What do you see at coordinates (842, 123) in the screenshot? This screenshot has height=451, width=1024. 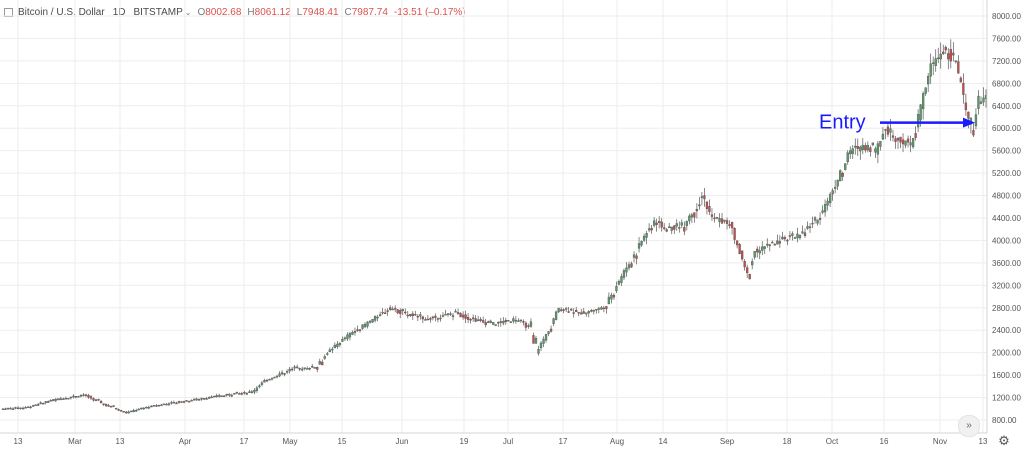 I see `entry-label: Entry` at bounding box center [842, 123].